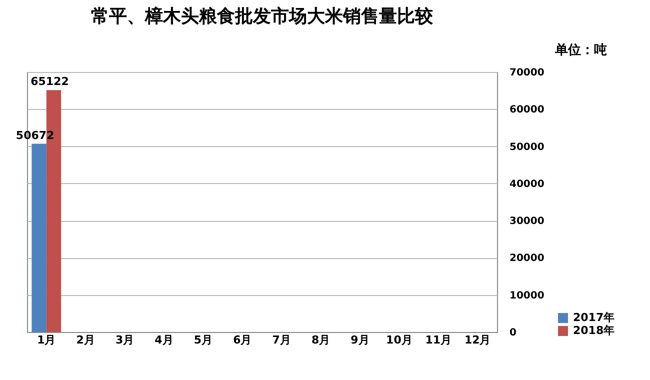  What do you see at coordinates (124, 340) in the screenshot?
I see `x-tick-label: 3月` at bounding box center [124, 340].